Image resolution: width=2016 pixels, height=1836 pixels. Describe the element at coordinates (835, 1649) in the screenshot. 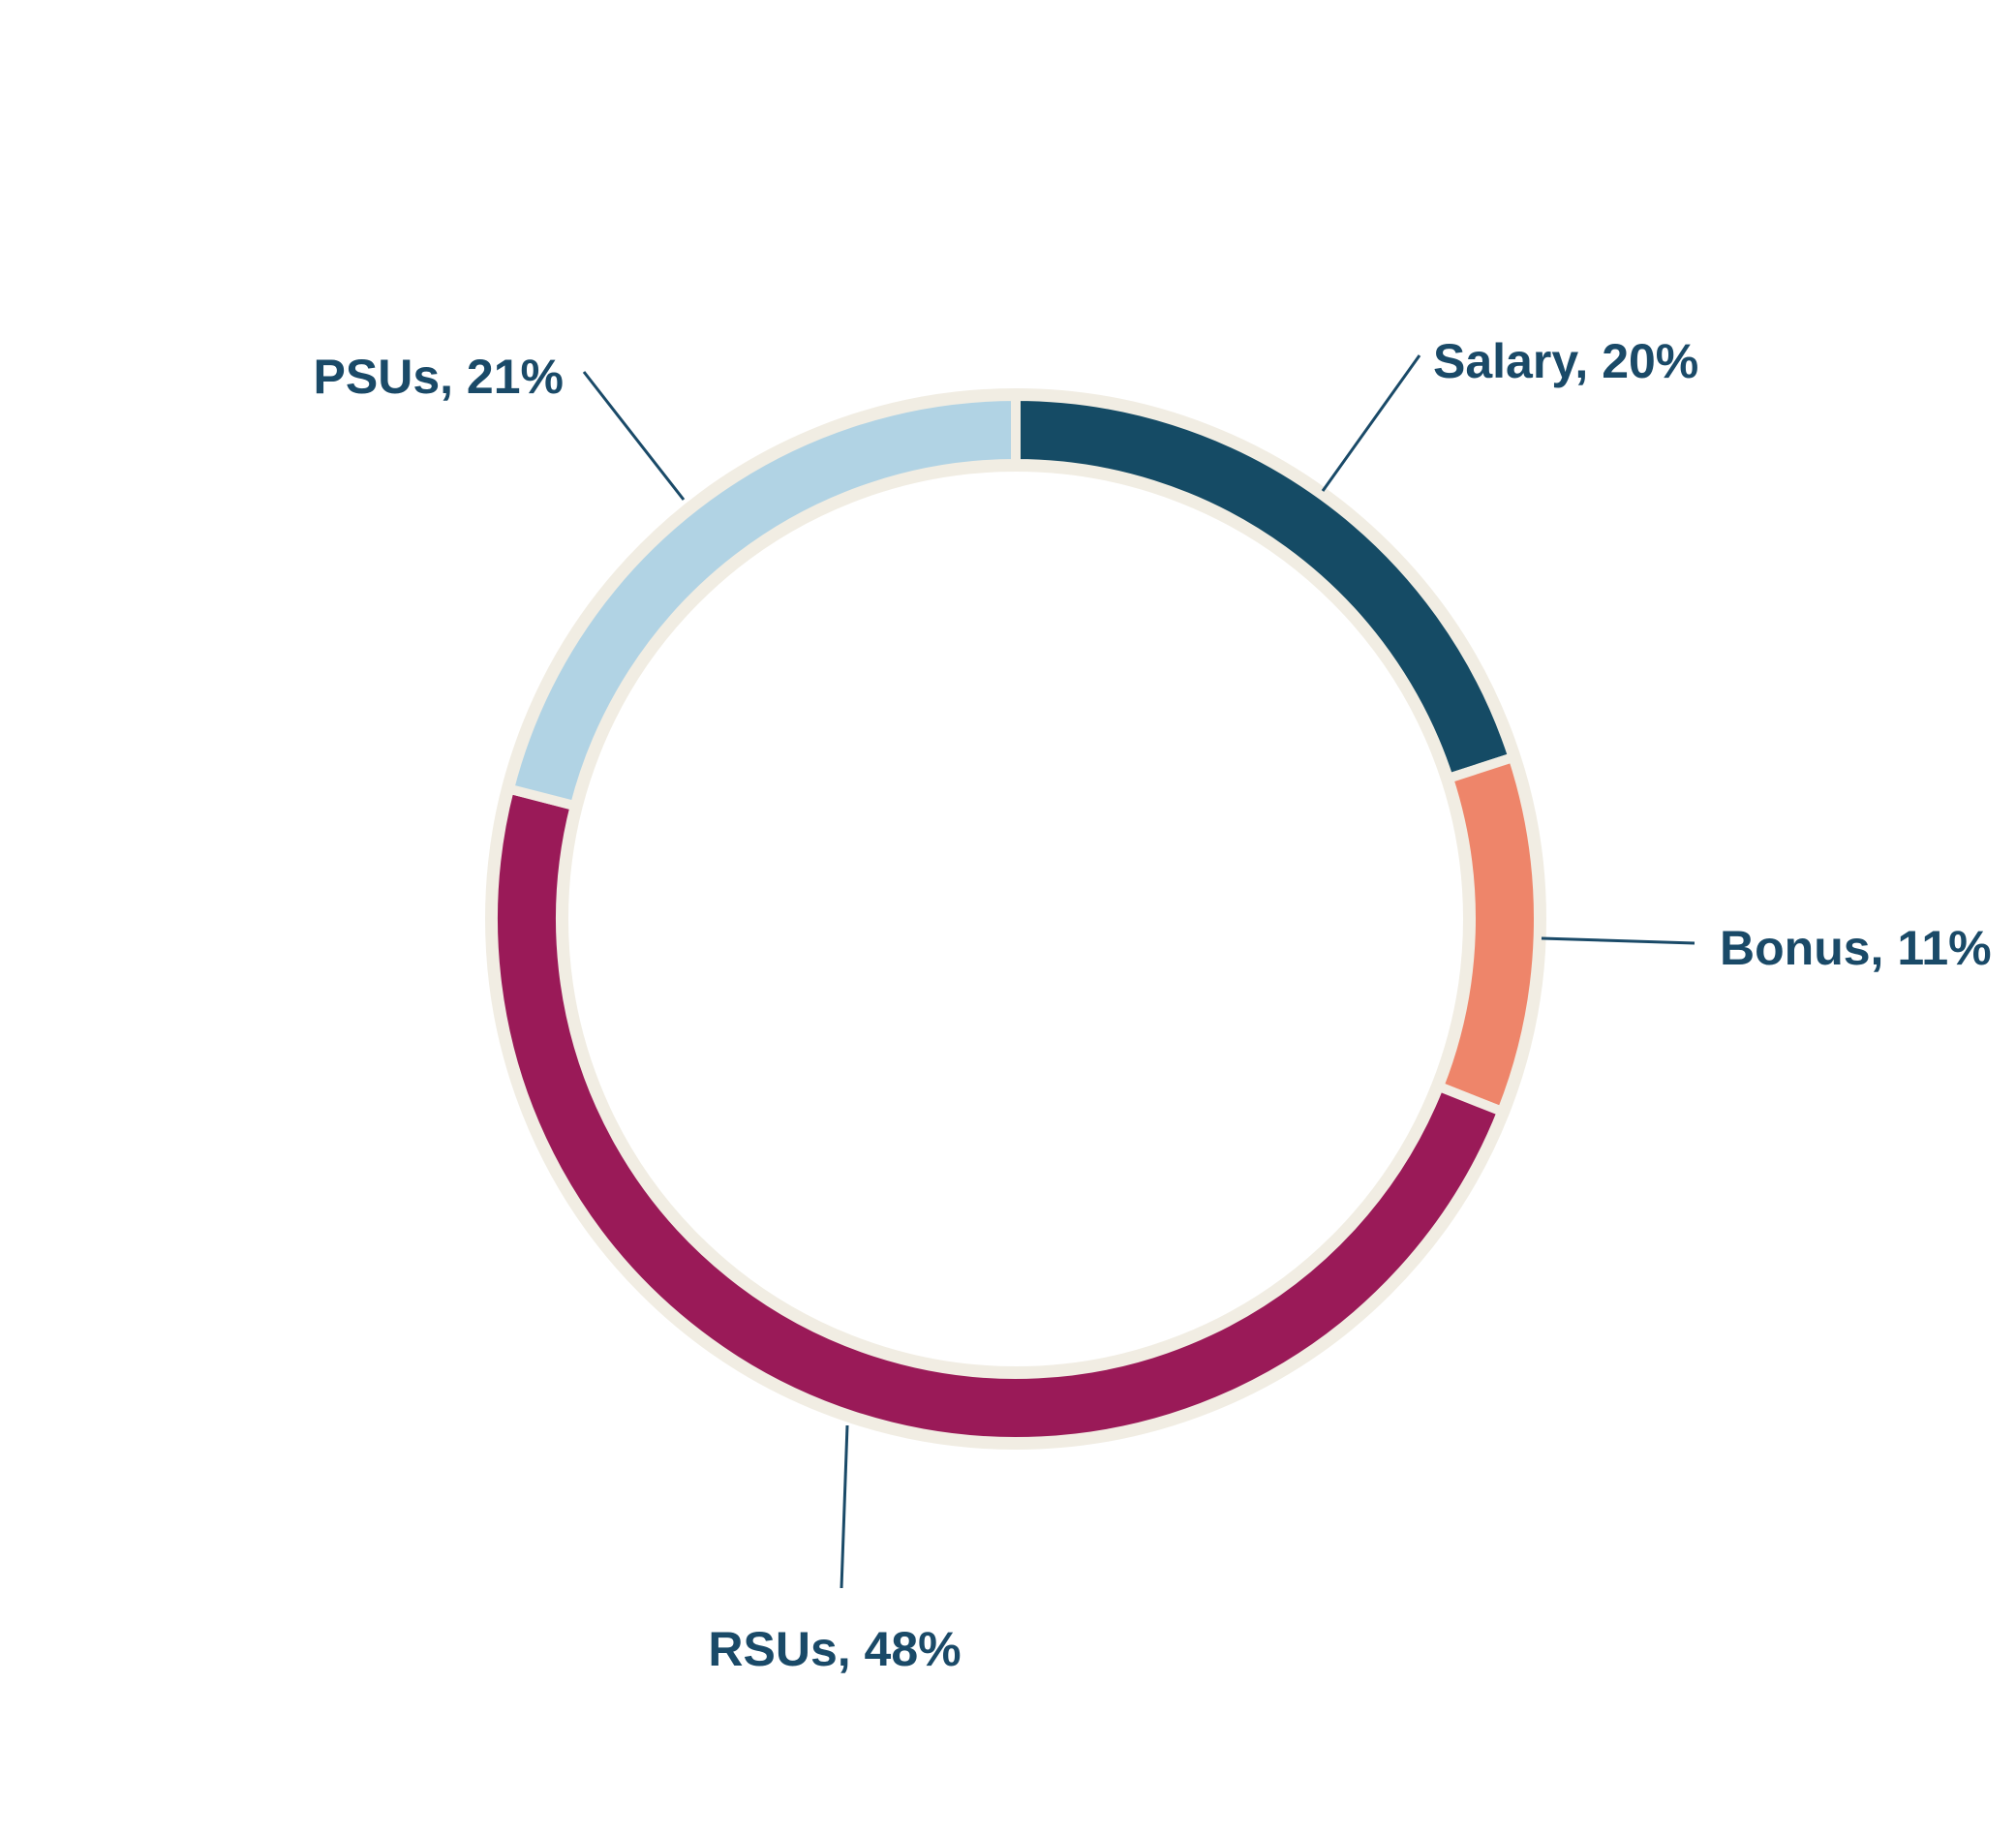

I see `data-label-rsus: RSUs, 48%` at that location.